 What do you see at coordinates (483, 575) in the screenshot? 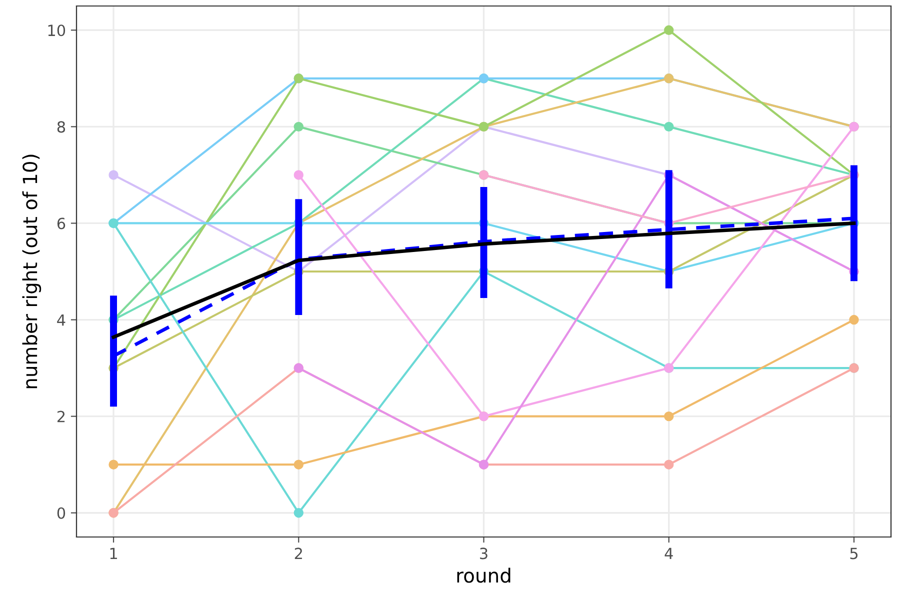
I see `x-axis-title: round` at bounding box center [483, 575].